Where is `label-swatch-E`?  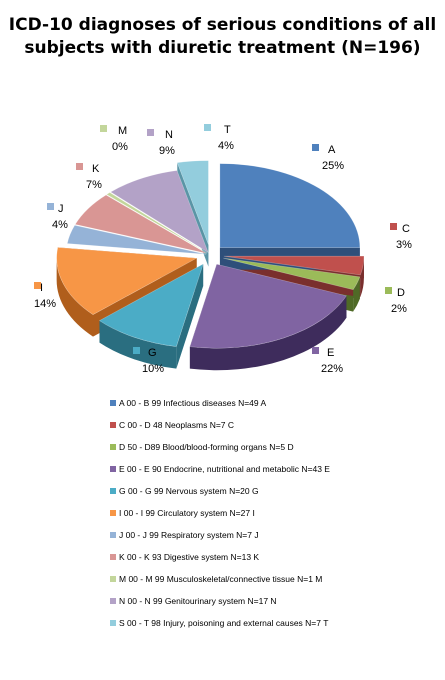 label-swatch-E is located at coordinates (315, 350).